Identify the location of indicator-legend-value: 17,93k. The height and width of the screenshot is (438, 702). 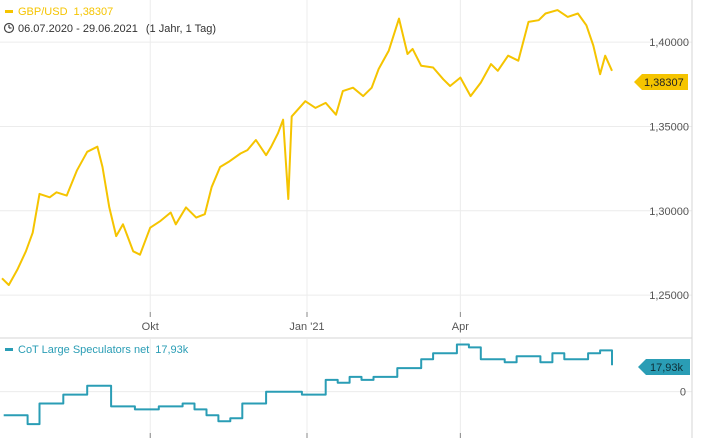
(172, 350).